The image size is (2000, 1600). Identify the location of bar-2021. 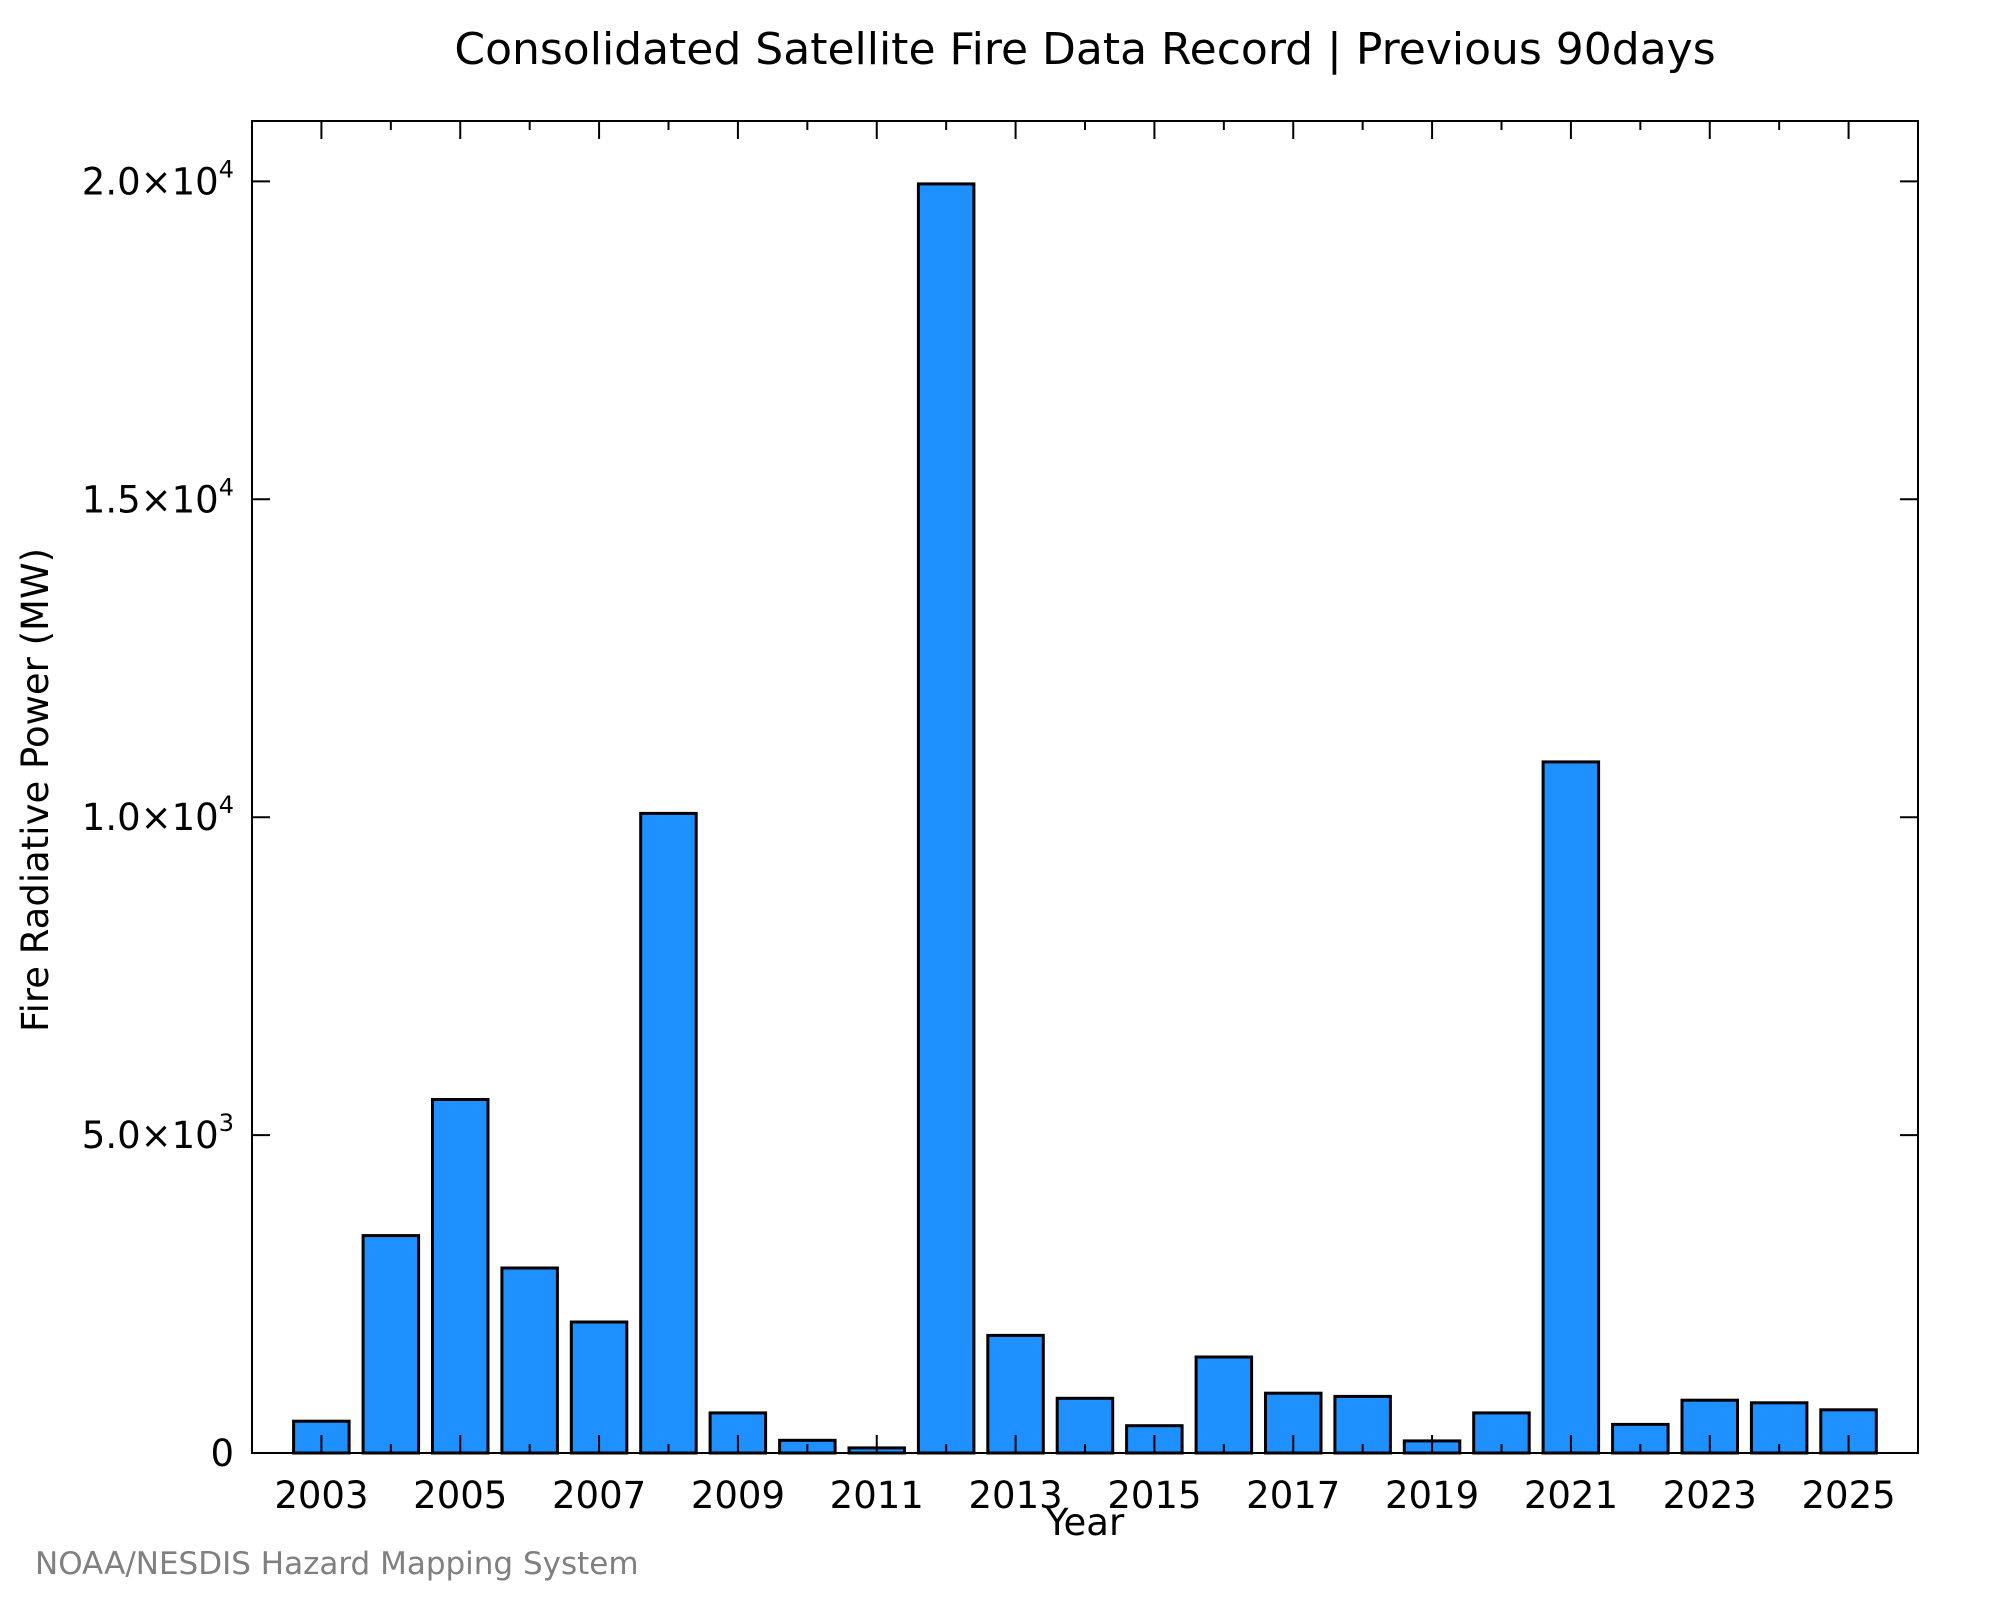
(1571, 1107).